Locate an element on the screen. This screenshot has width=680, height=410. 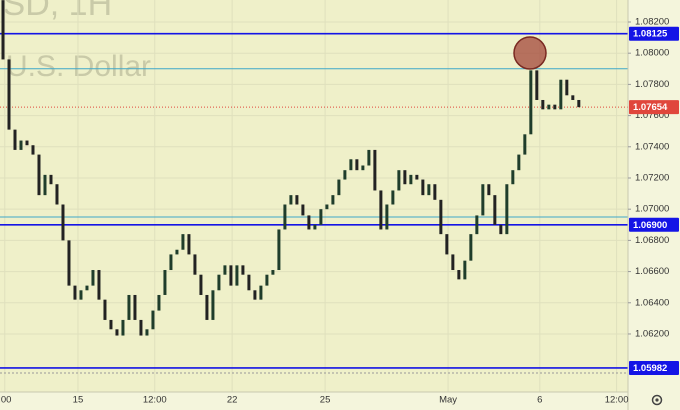
y-tick-label: 1.08200 is located at coordinates (652, 22).